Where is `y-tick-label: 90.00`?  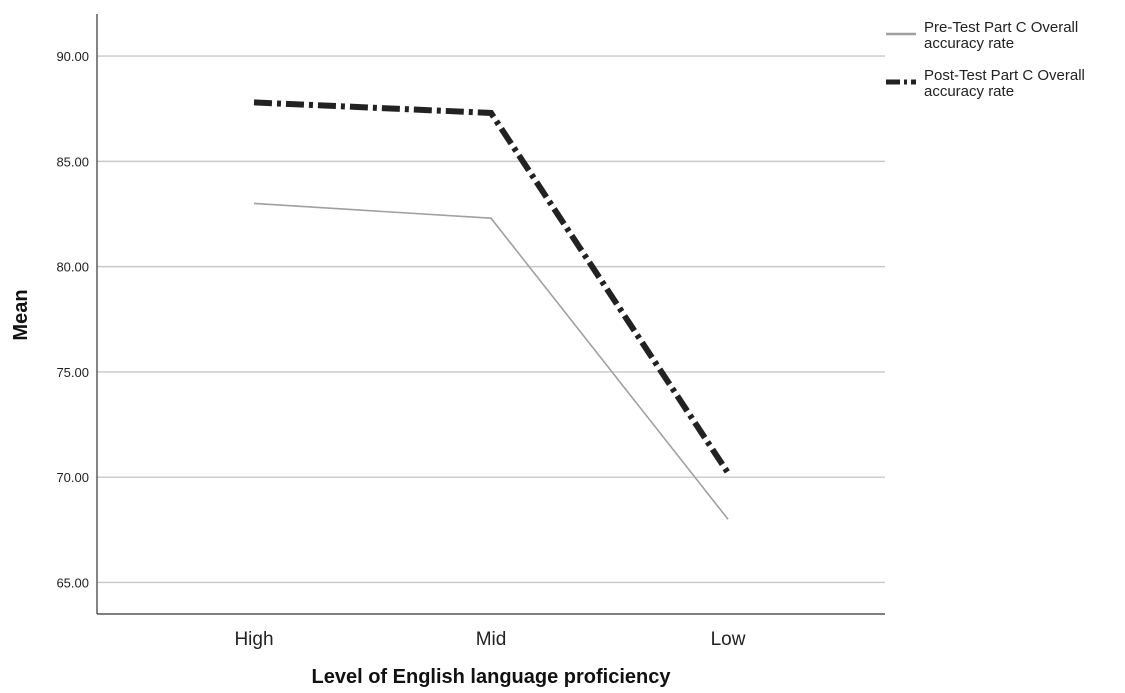
y-tick-label: 90.00 is located at coordinates (72, 56).